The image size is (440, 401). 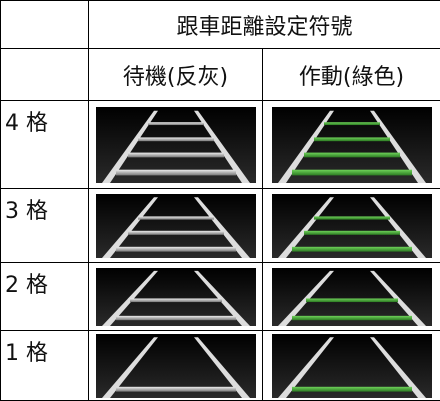 I want to click on row-label: 4 格, so click(x=45, y=145).